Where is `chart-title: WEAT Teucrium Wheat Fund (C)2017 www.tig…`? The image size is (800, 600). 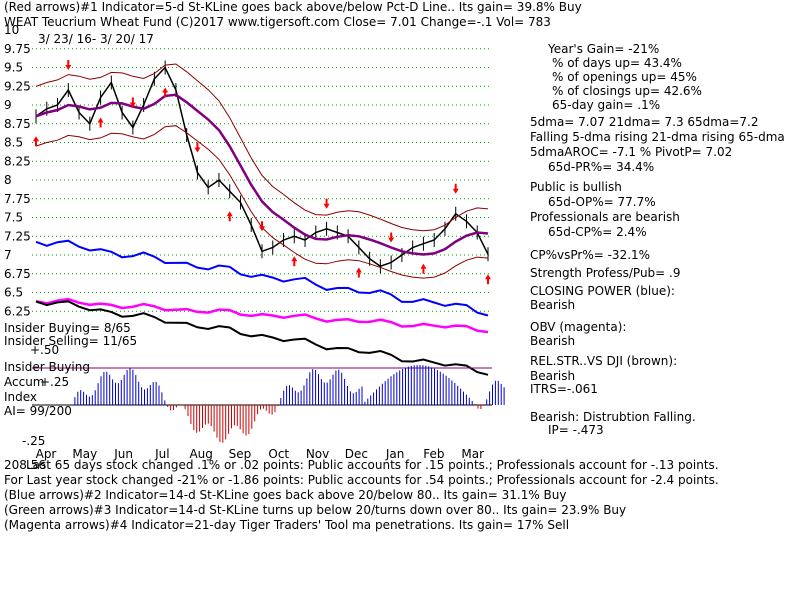
chart-title: WEAT Teucrium Wheat Fund (C)2017 www.tig… is located at coordinates (277, 22).